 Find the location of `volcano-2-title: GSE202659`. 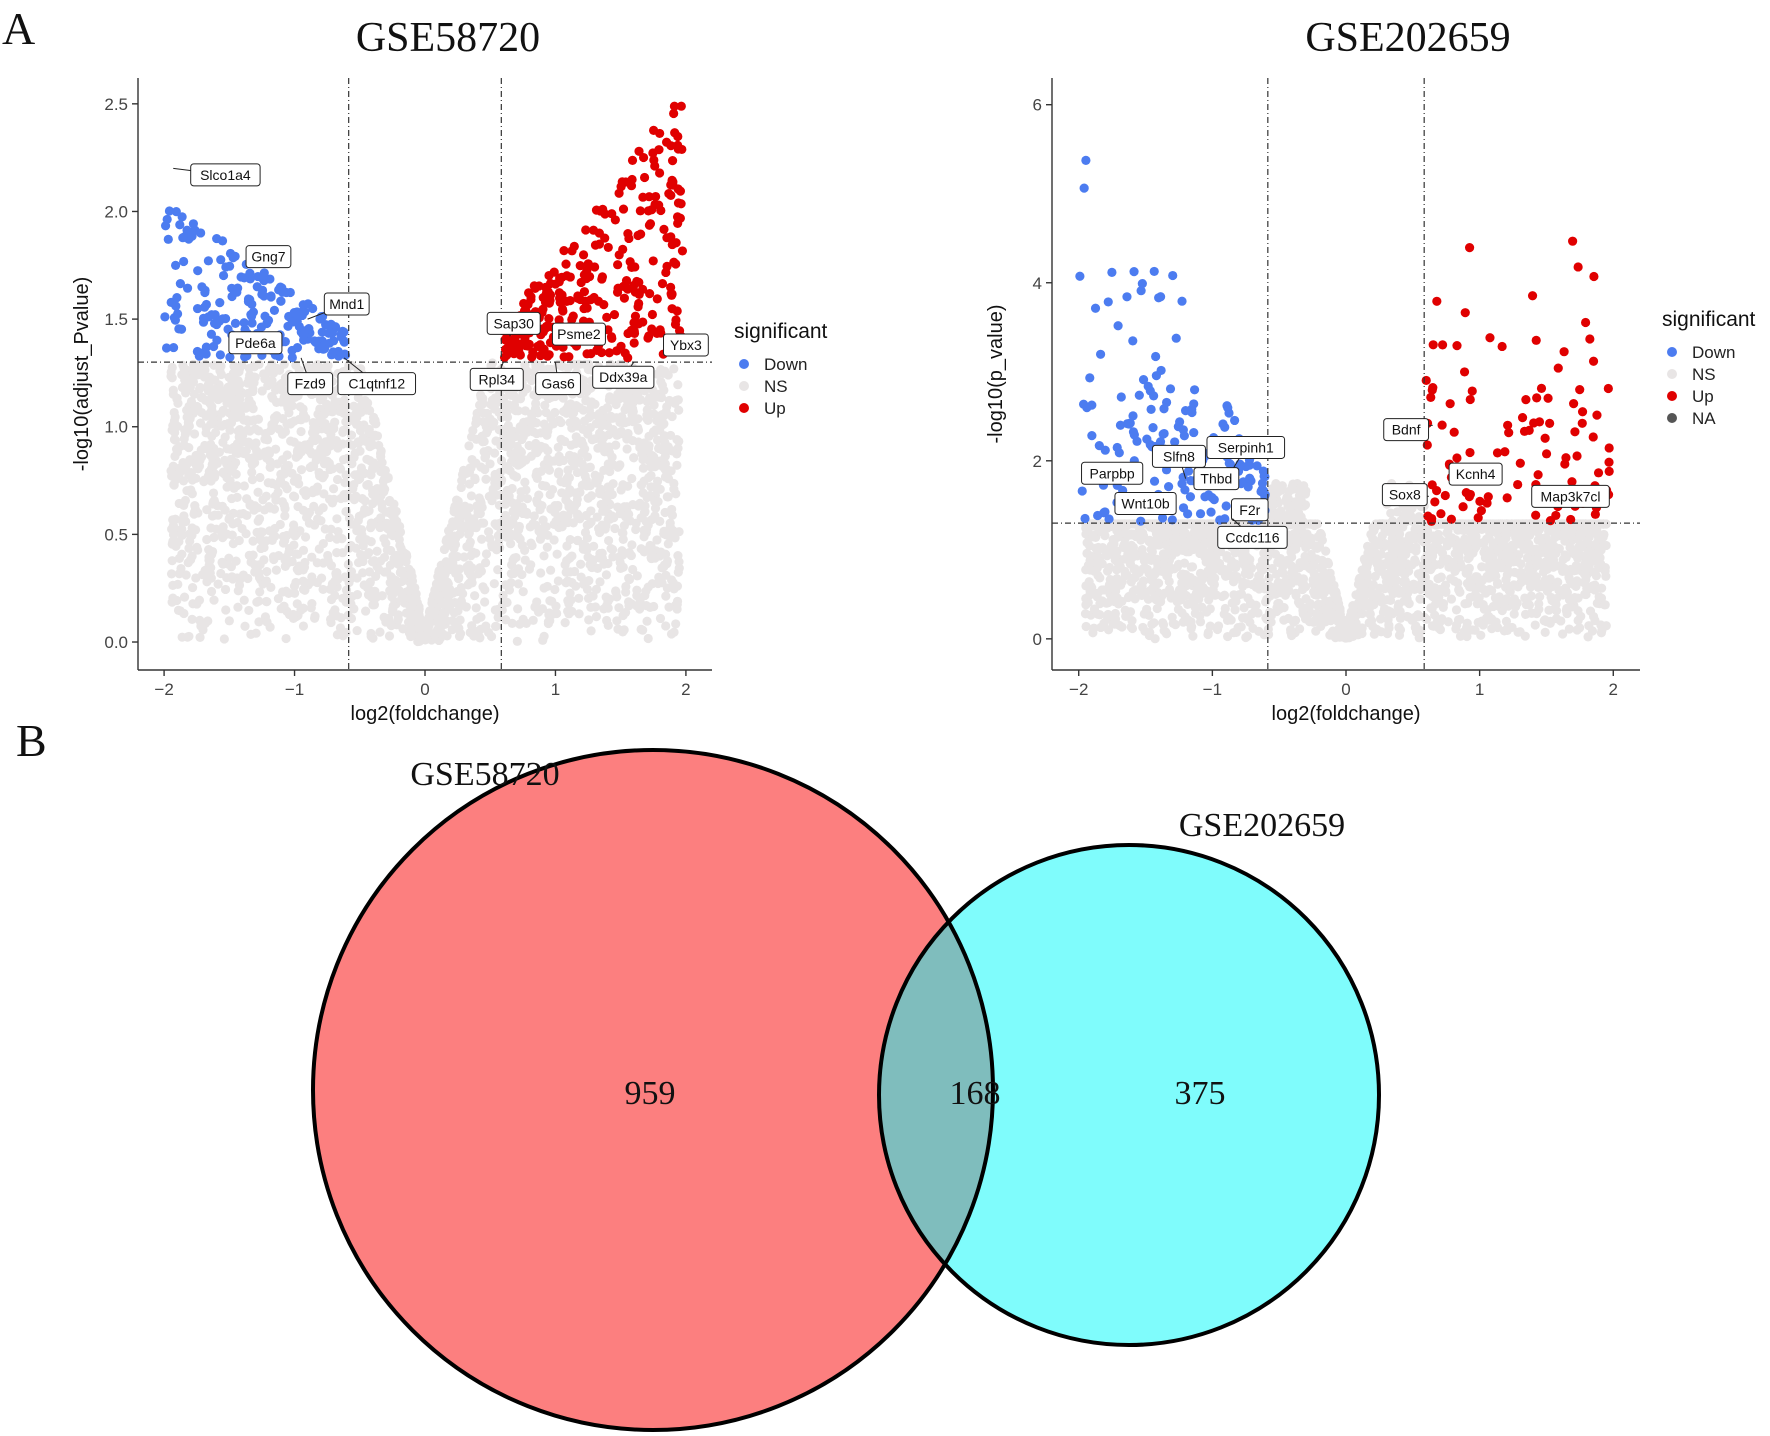

volcano-2-title: GSE202659 is located at coordinates (1408, 38).